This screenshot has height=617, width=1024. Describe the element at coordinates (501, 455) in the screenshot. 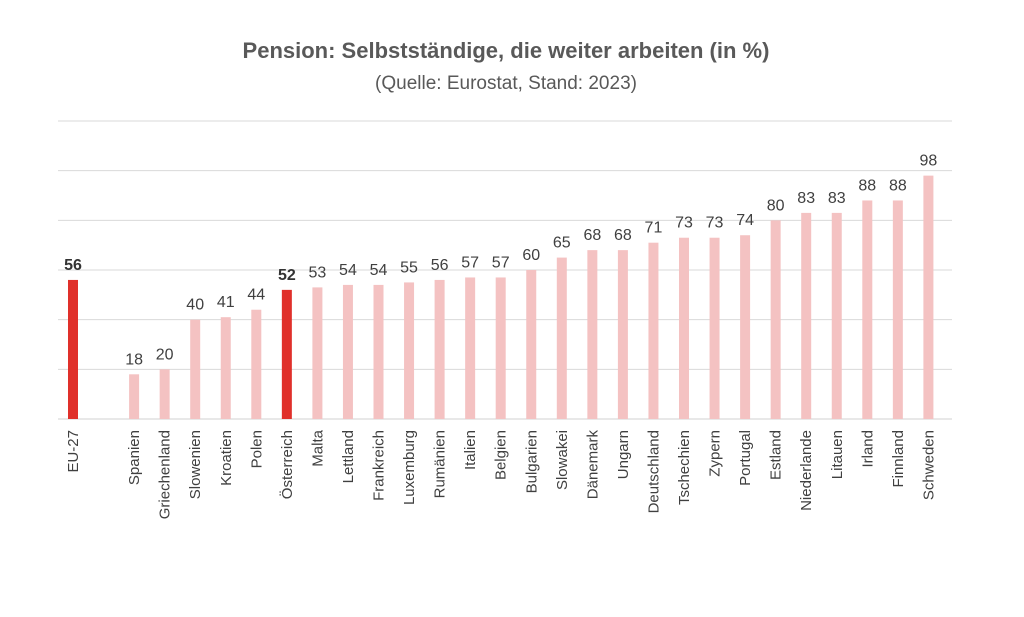

I see `category-label: Belgien` at that location.